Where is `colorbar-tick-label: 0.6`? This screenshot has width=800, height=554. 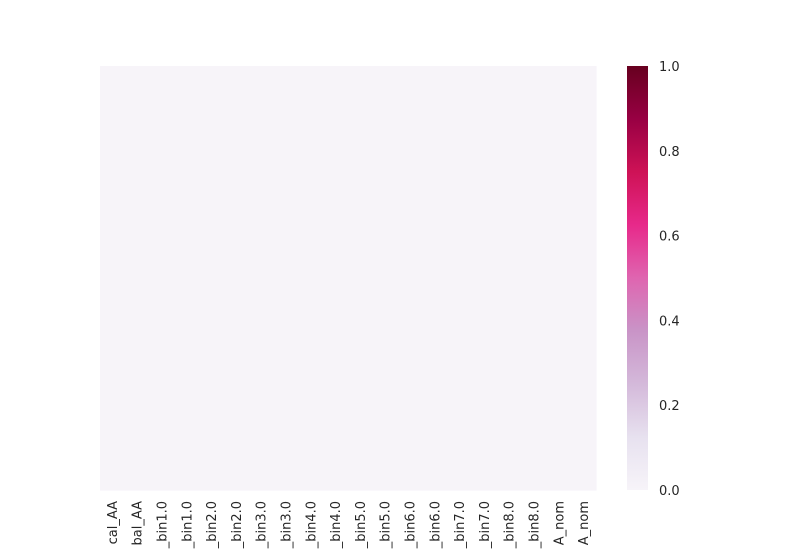 colorbar-tick-label: 0.6 is located at coordinates (669, 237).